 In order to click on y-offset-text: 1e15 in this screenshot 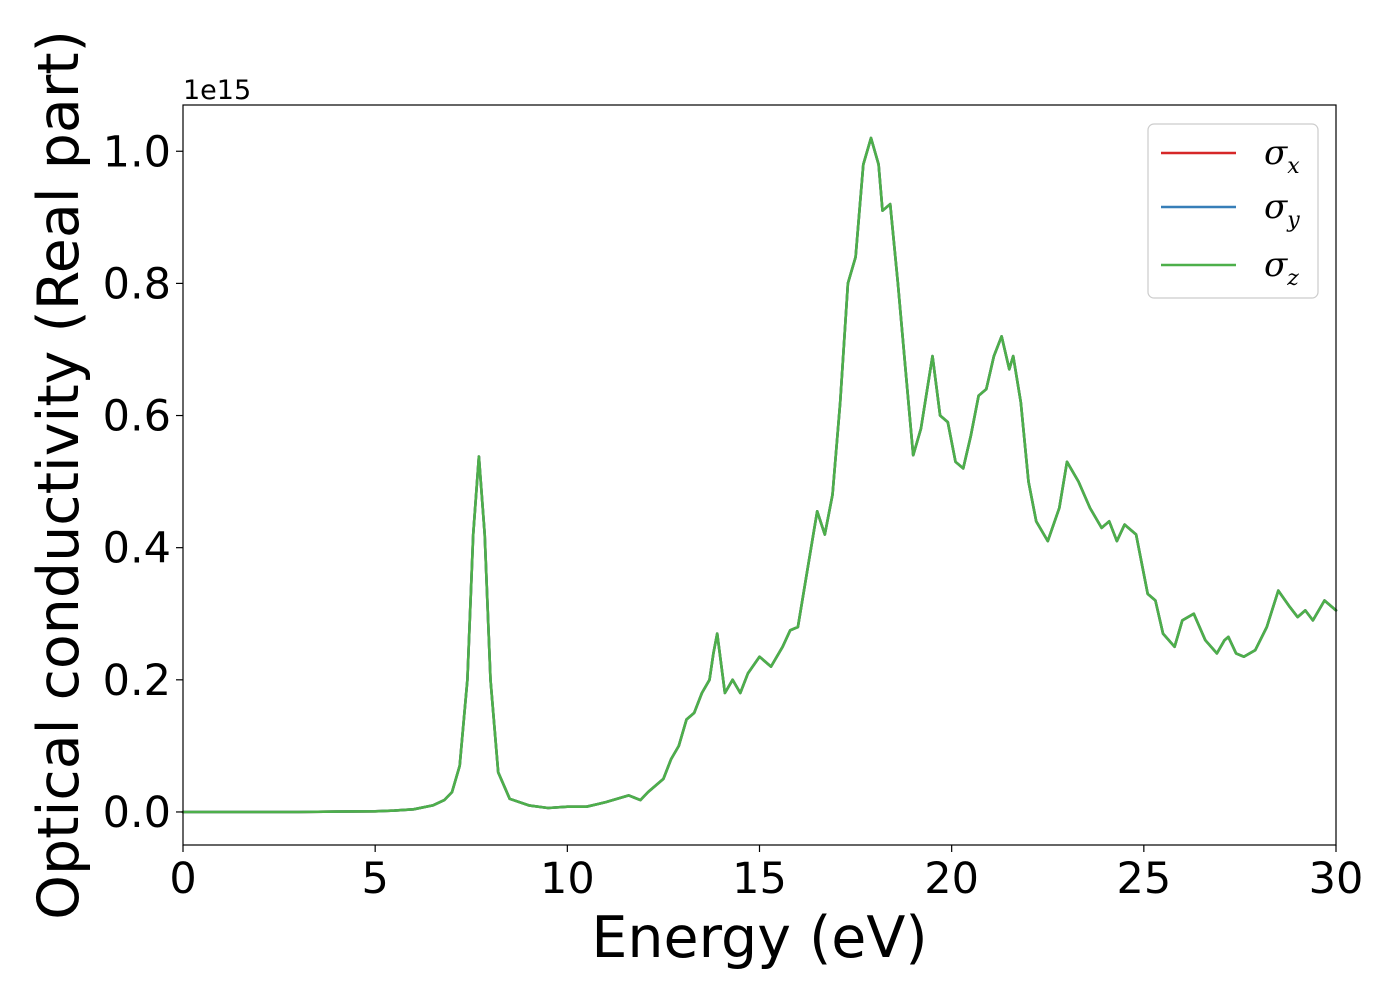, I will do `click(217, 90)`.